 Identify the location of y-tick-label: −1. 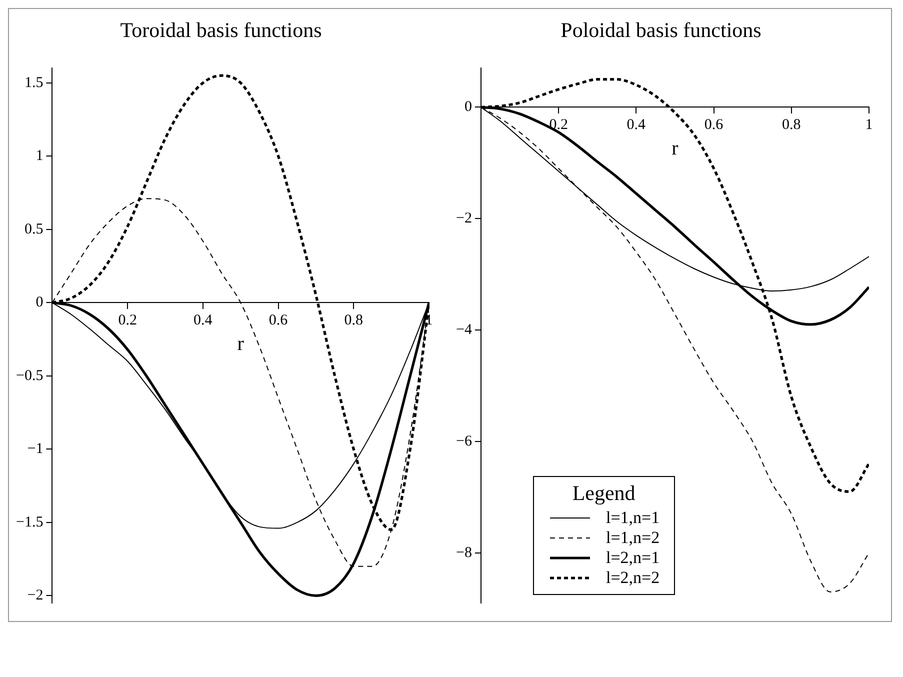
(35, 449).